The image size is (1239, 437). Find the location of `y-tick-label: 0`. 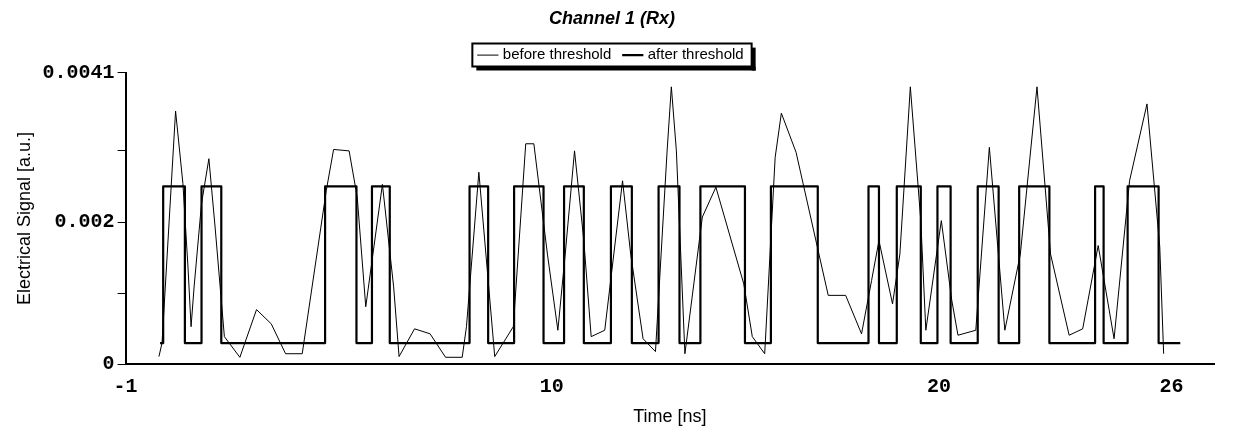

y-tick-label: 0 is located at coordinates (108, 364).